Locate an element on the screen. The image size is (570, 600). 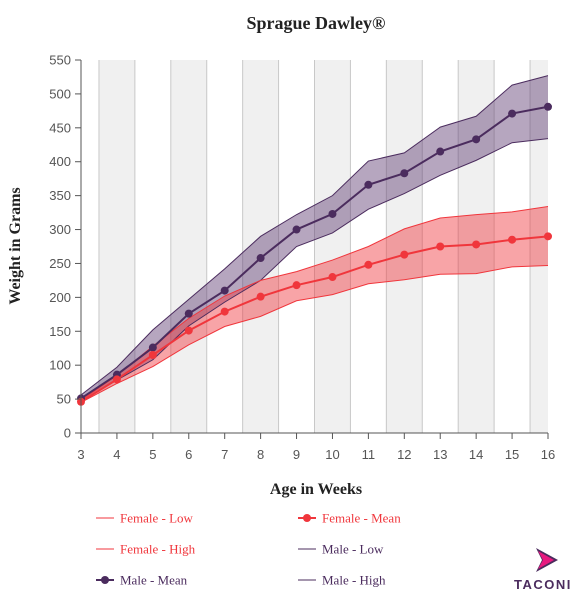
x-tick-label: 10 is located at coordinates (332, 454).